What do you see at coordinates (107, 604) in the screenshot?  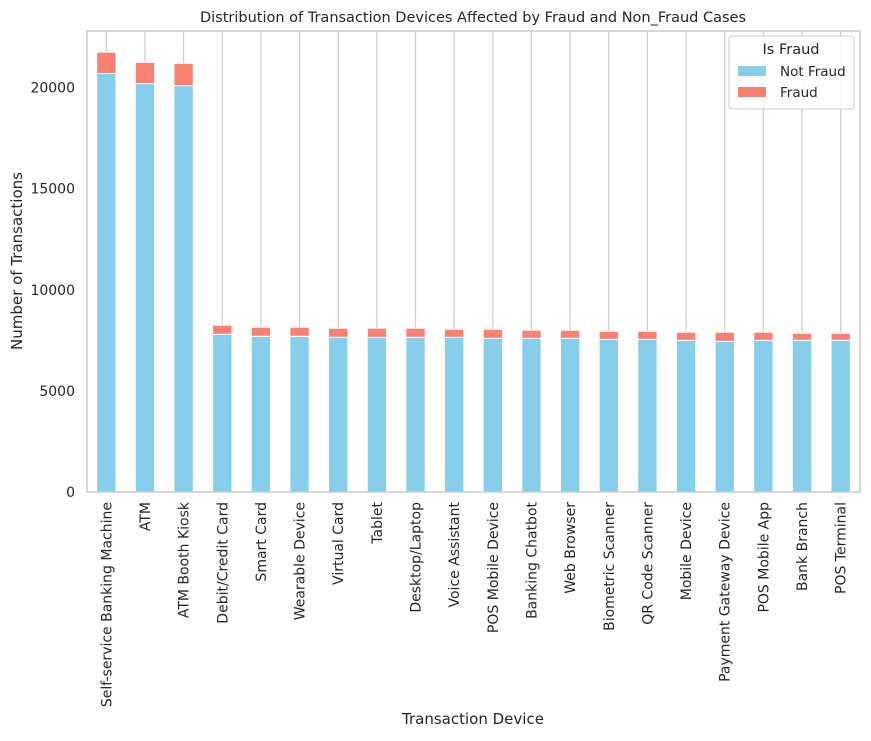 I see `x-tick-label: Self-service Banking Machine` at bounding box center [107, 604].